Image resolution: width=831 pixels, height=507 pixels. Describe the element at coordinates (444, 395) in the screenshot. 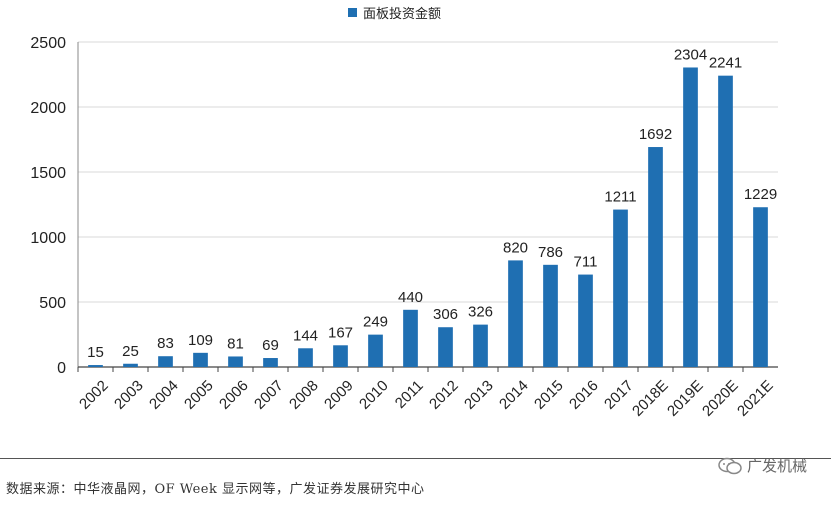

I see `x-tick-label: 2012` at that location.